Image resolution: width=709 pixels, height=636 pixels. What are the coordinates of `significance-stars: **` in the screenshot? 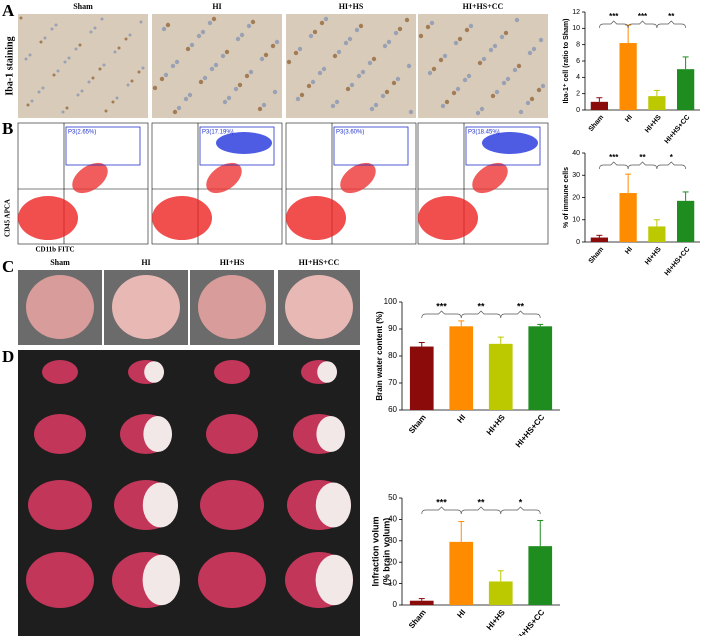 It's located at (671, 16).